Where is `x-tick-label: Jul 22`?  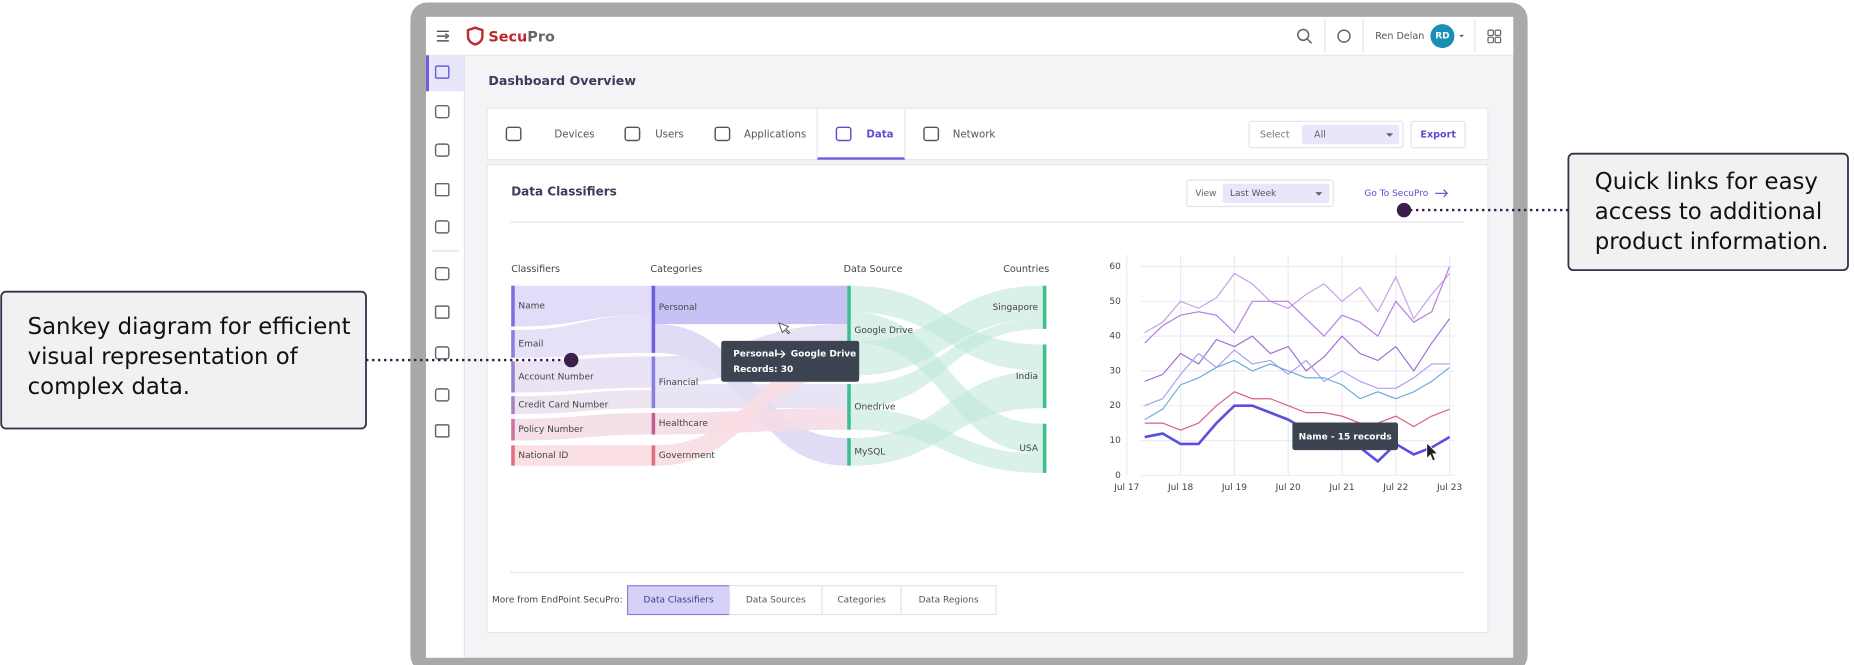 x-tick-label: Jul 22 is located at coordinates (1395, 488).